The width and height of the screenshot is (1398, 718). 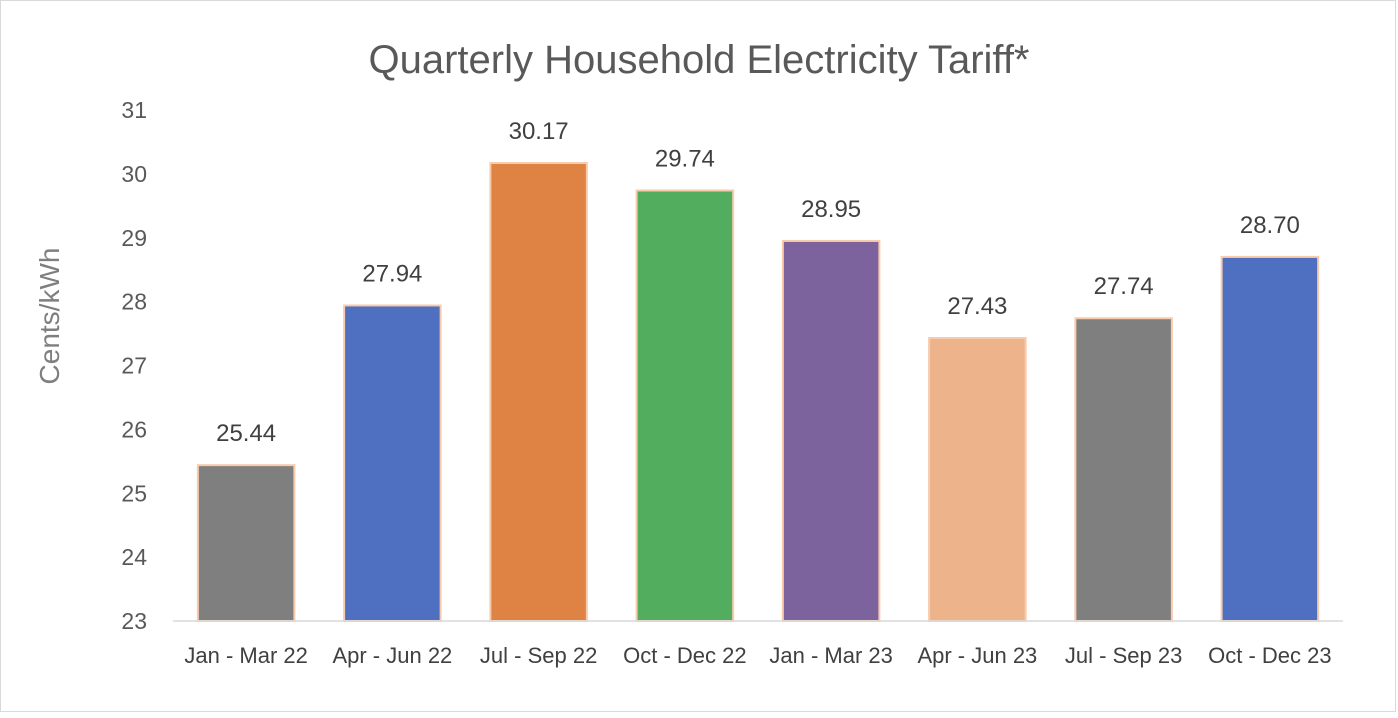 I want to click on x-tick-label: Jul - Sep 23, so click(x=1123, y=655).